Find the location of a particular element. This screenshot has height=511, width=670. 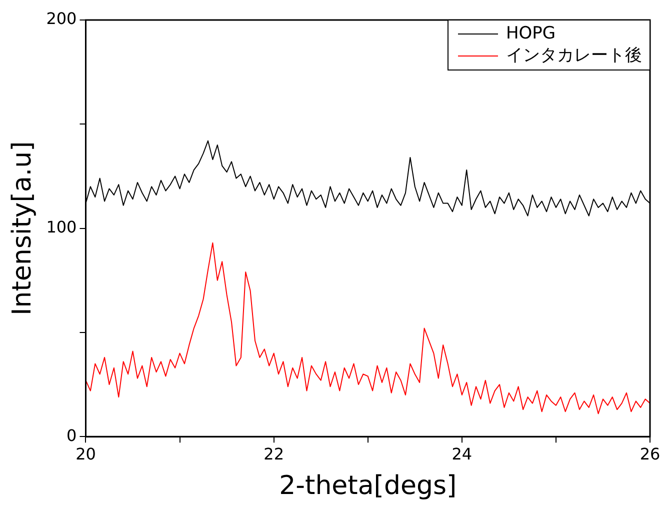

x-axis-title: 2-theta[degs] is located at coordinates (368, 486).